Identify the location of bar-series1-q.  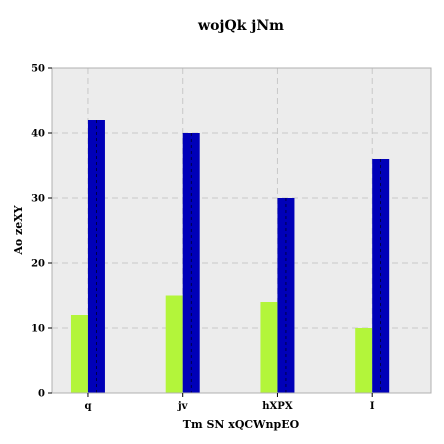
(96, 256).